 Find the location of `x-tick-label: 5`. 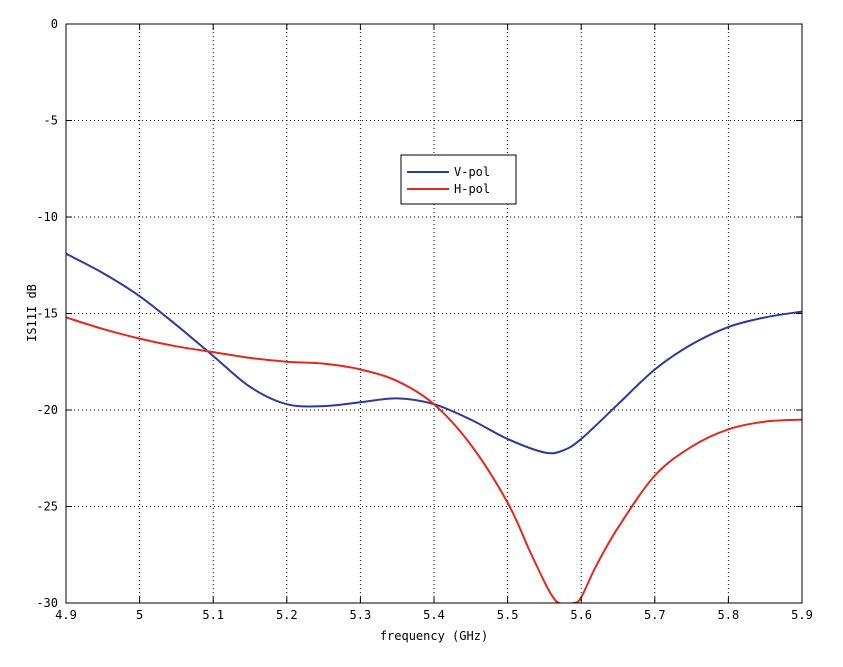

x-tick-label: 5 is located at coordinates (139, 615).